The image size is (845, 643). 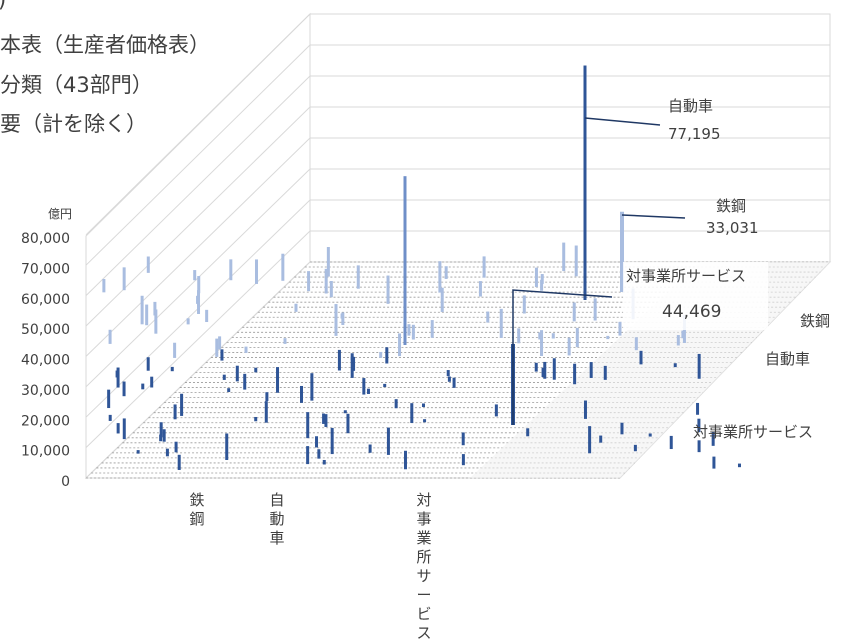 I want to click on x-category-label: 業, so click(x=423, y=538).